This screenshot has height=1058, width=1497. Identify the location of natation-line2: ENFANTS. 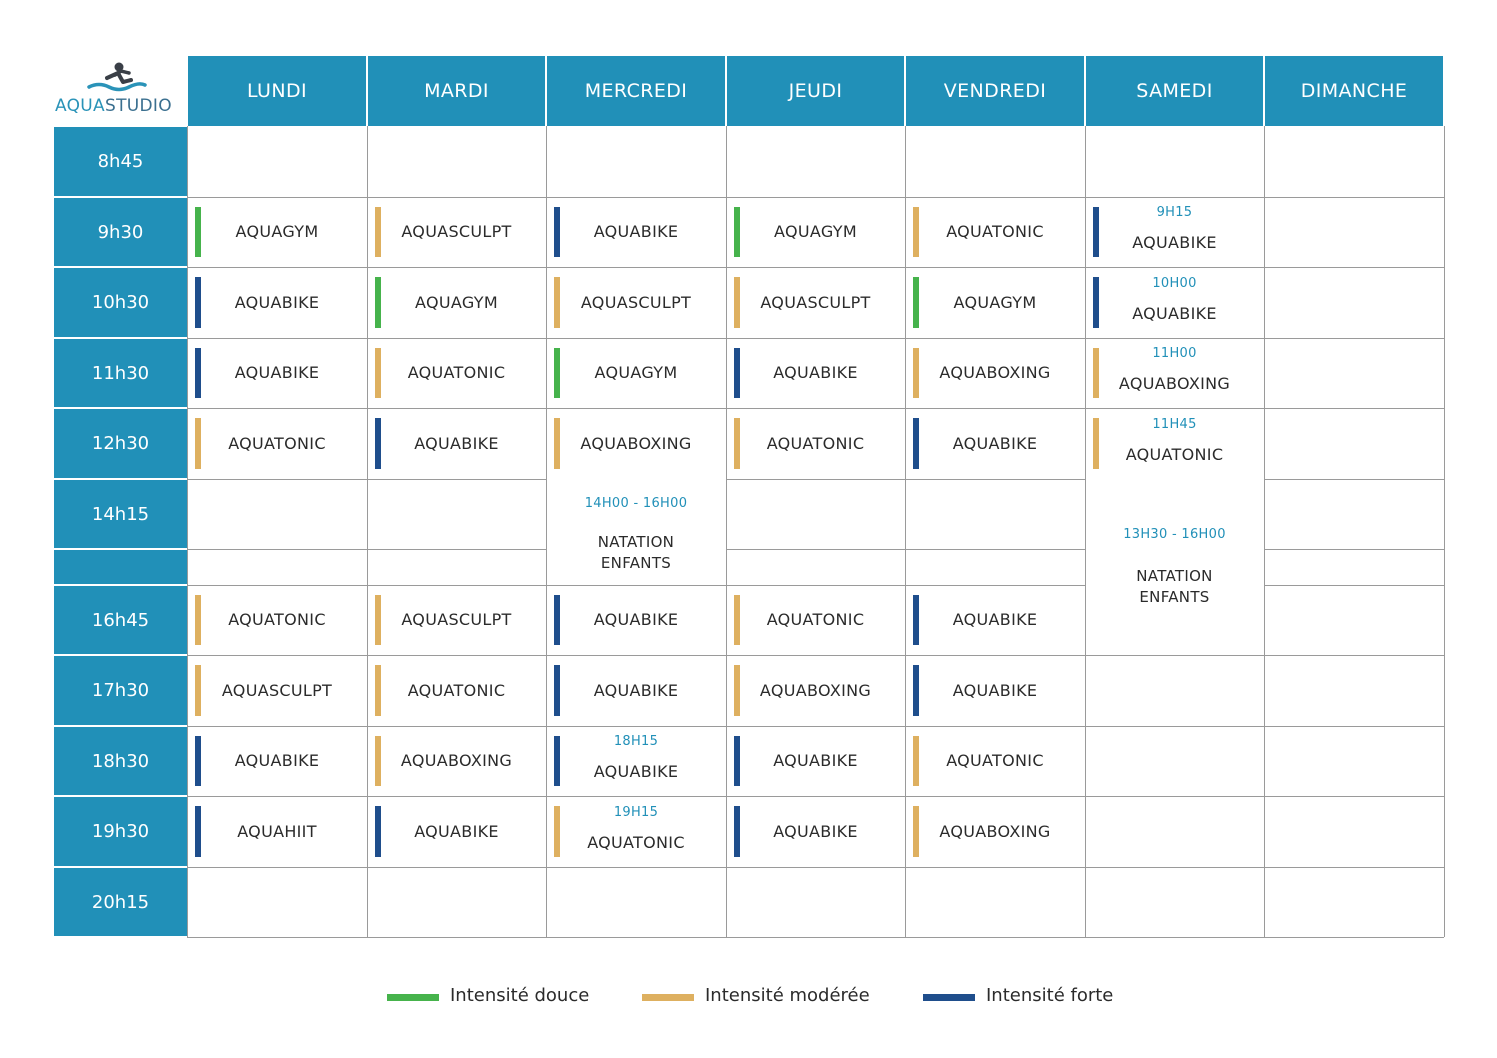
(1174, 597).